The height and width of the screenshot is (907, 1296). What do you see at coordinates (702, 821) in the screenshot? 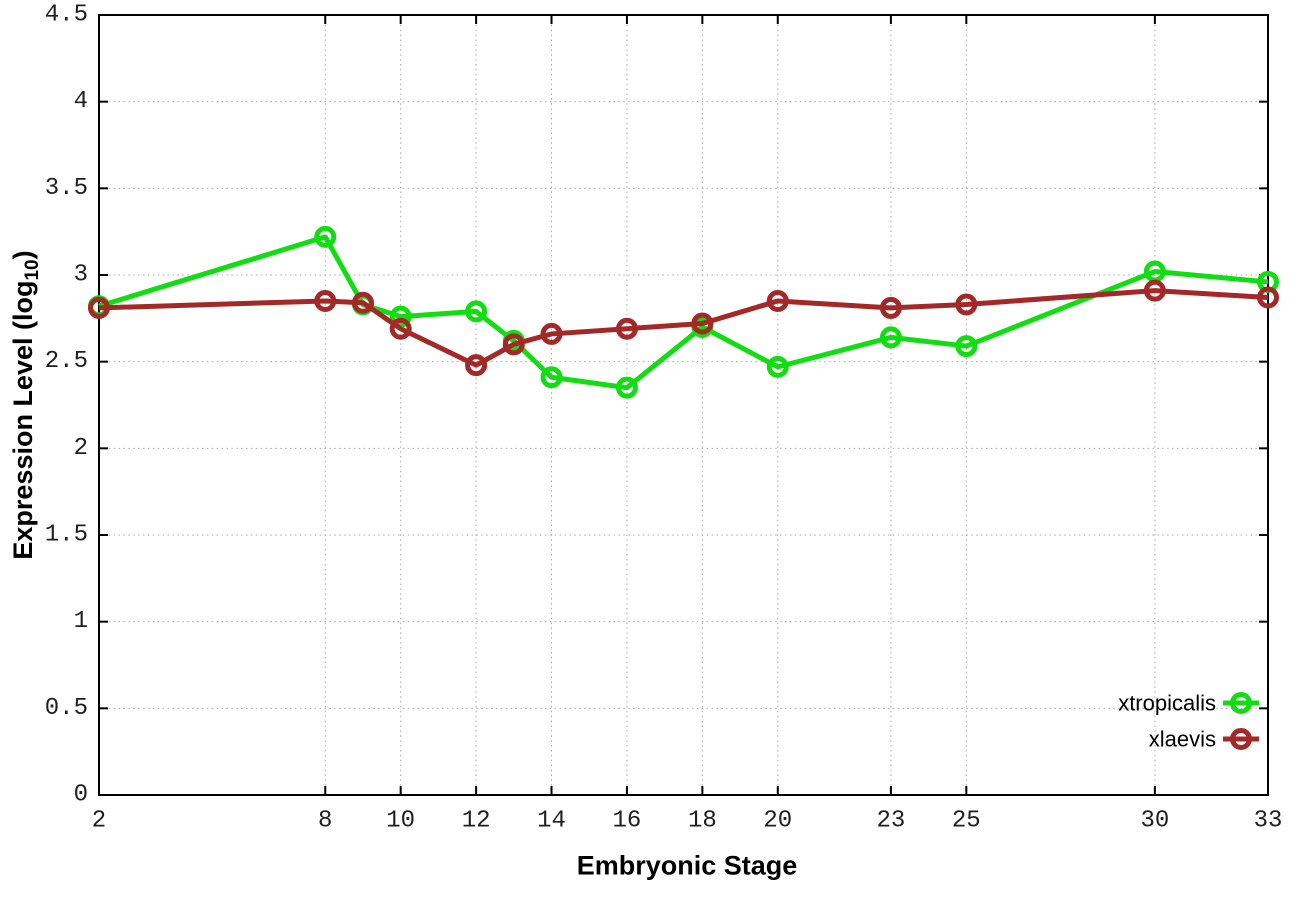
I see `x-tick-label: 18` at bounding box center [702, 821].